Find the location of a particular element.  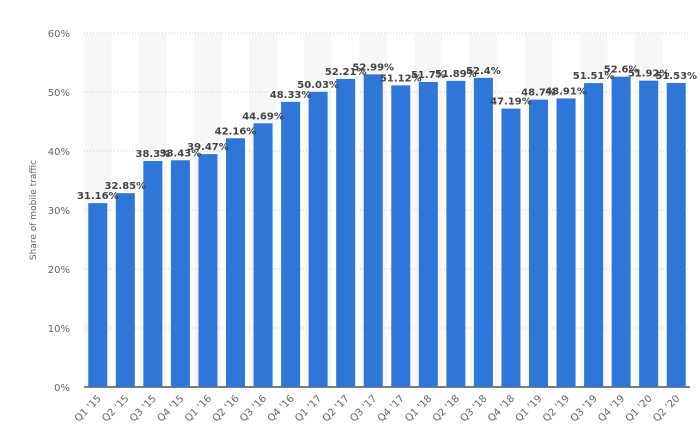

y-tick-label: 40% is located at coordinates (59, 152).